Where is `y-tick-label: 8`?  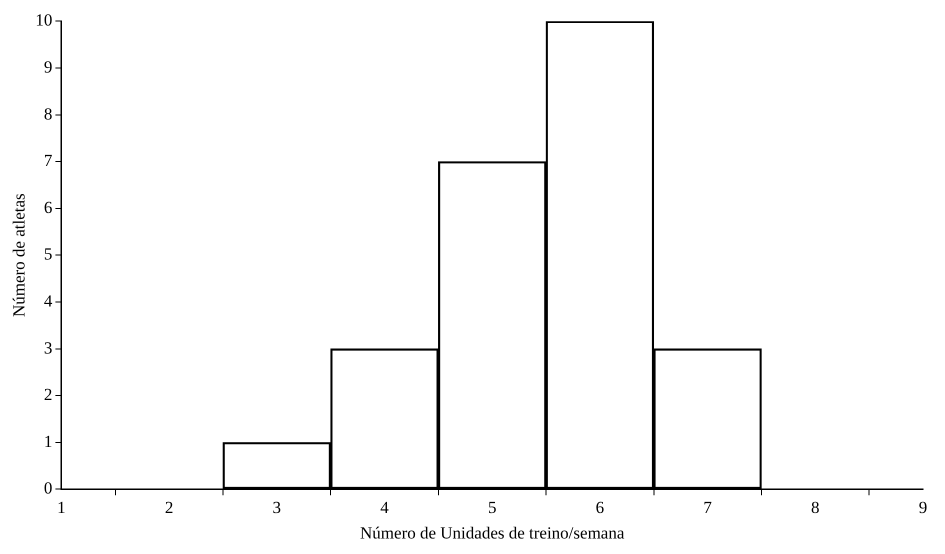 y-tick-label: 8 is located at coordinates (48, 114).